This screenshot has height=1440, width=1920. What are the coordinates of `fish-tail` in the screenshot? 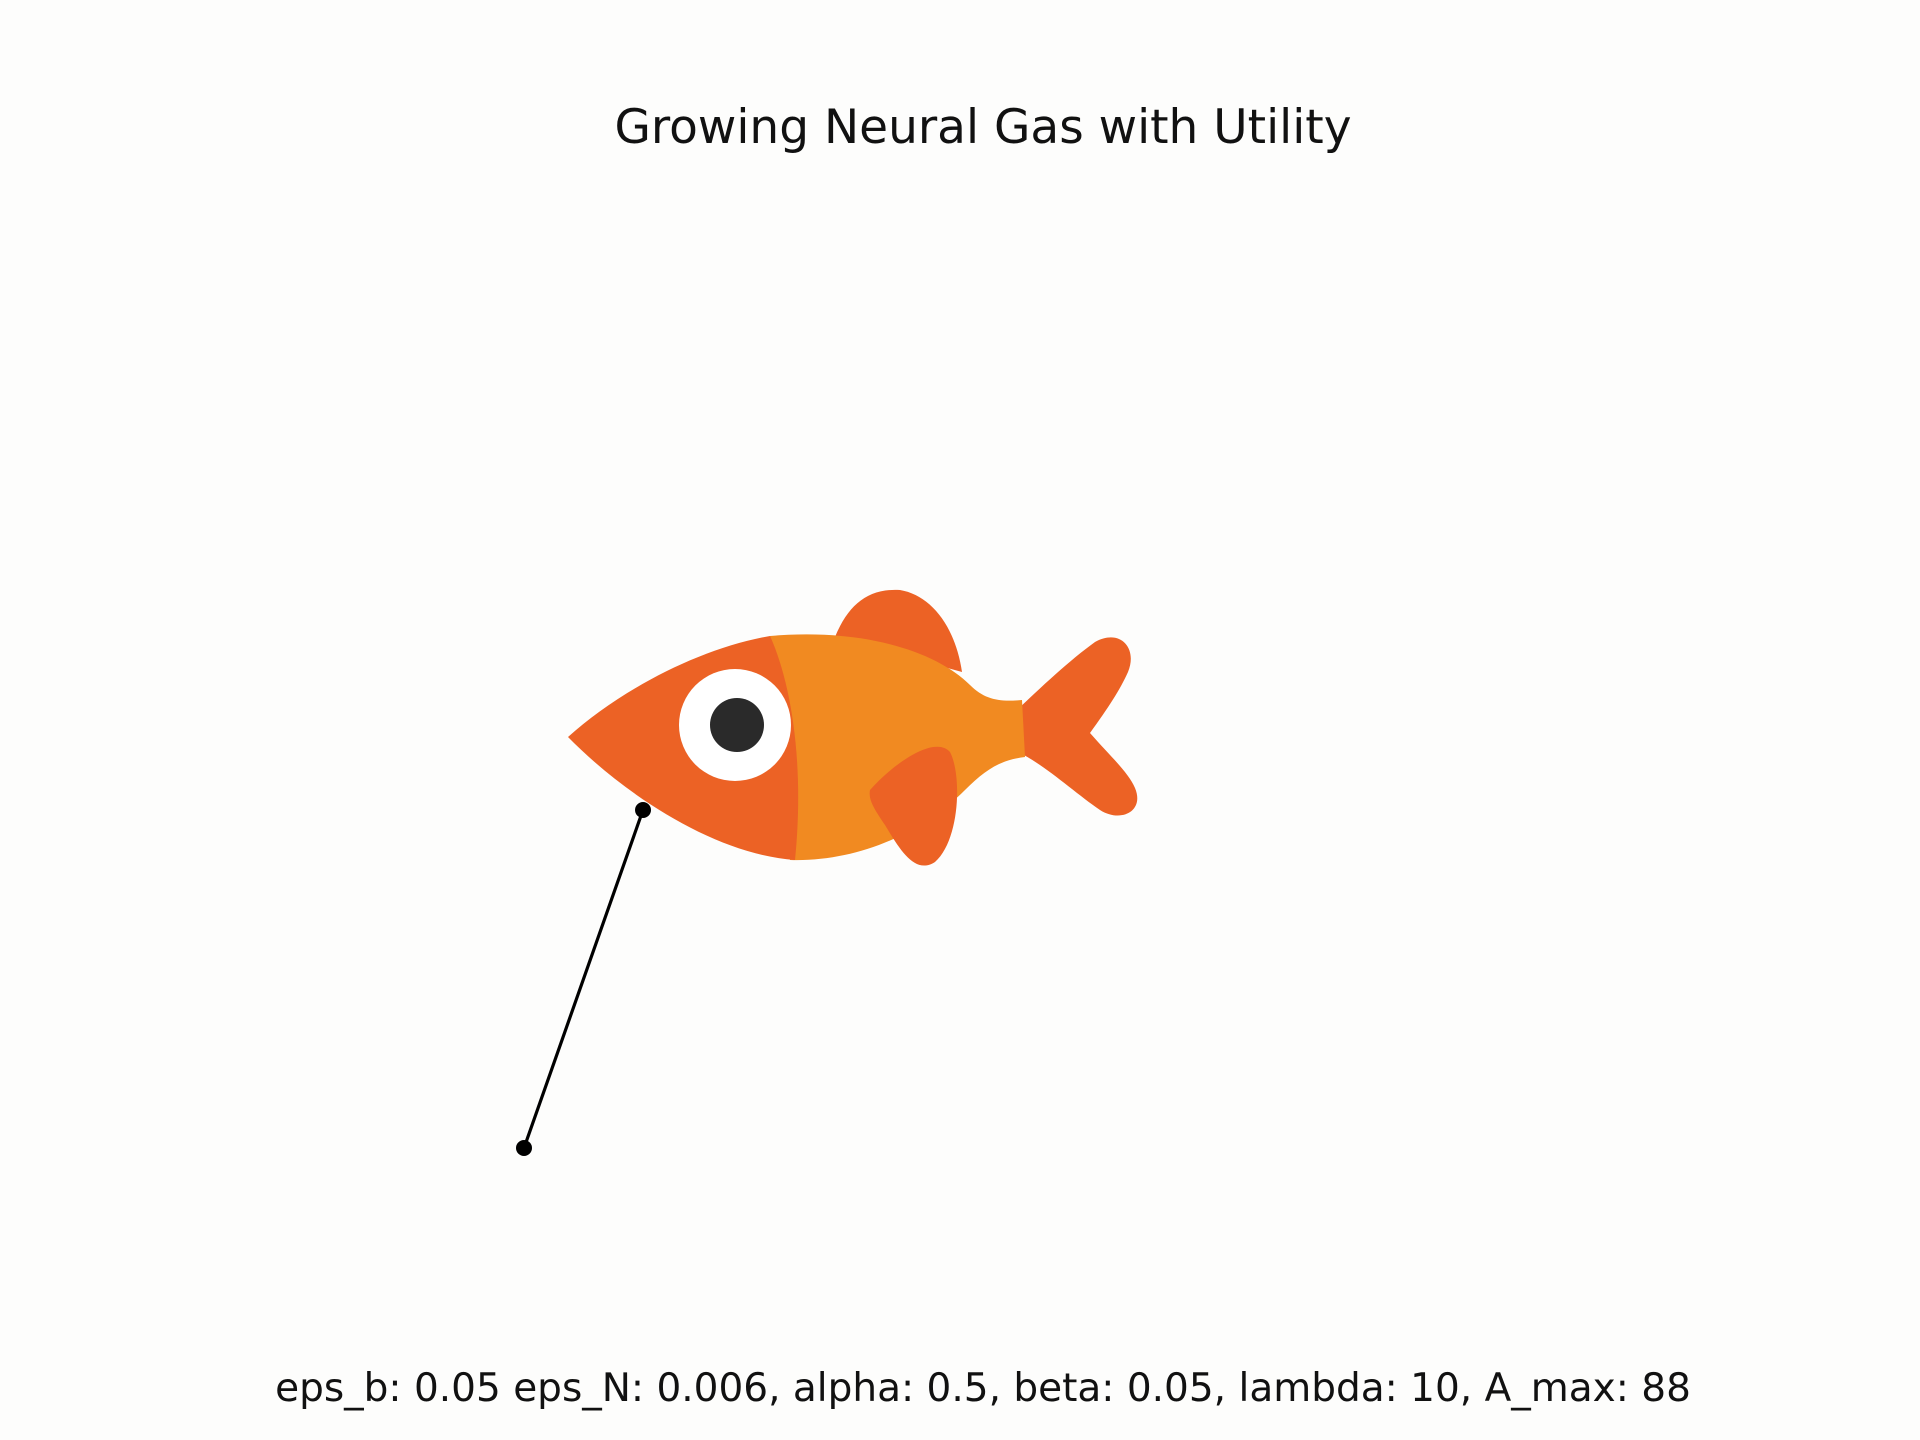 It's located at (1076, 726).